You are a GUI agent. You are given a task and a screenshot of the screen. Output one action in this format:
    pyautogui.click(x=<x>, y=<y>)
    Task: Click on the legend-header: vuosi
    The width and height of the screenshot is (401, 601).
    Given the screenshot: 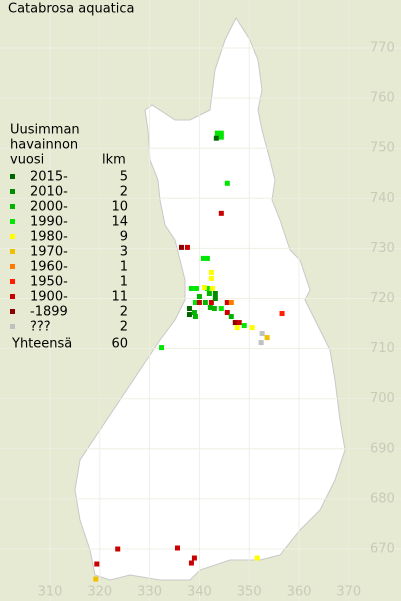 What is the action you would take?
    pyautogui.click(x=27, y=160)
    